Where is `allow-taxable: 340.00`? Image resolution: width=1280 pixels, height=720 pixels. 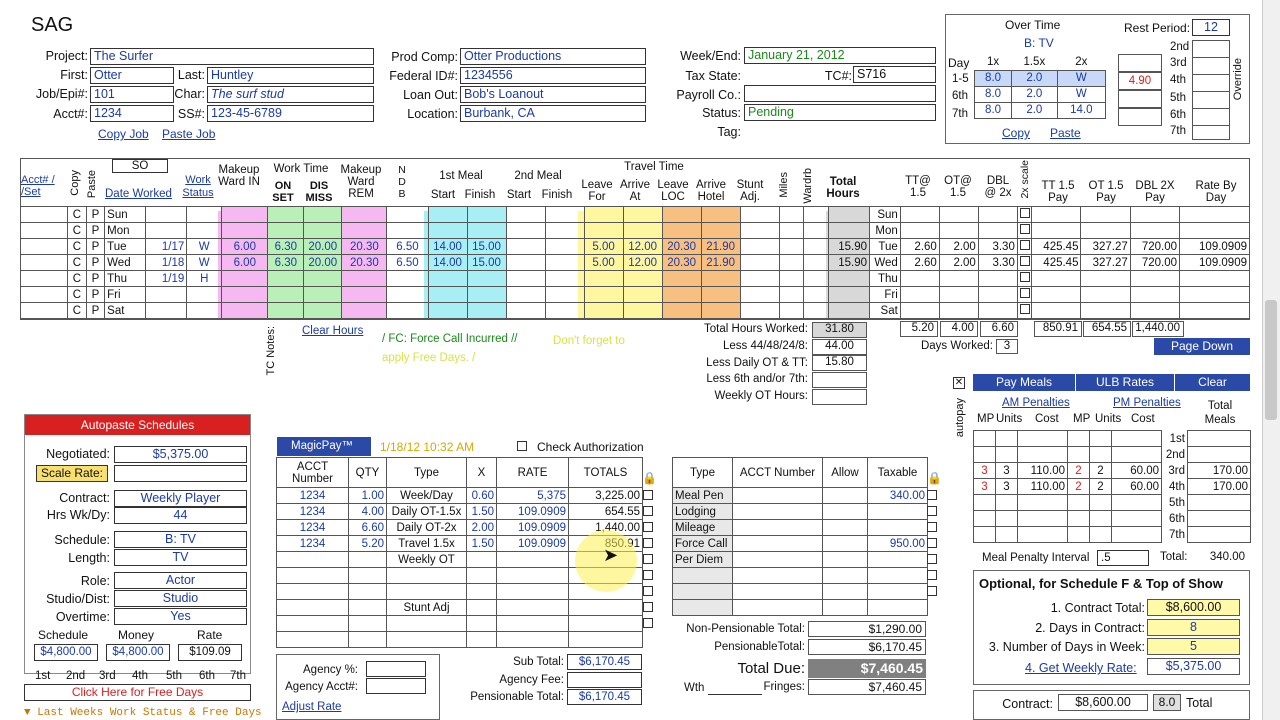
allow-taxable: 340.00 is located at coordinates (897, 495).